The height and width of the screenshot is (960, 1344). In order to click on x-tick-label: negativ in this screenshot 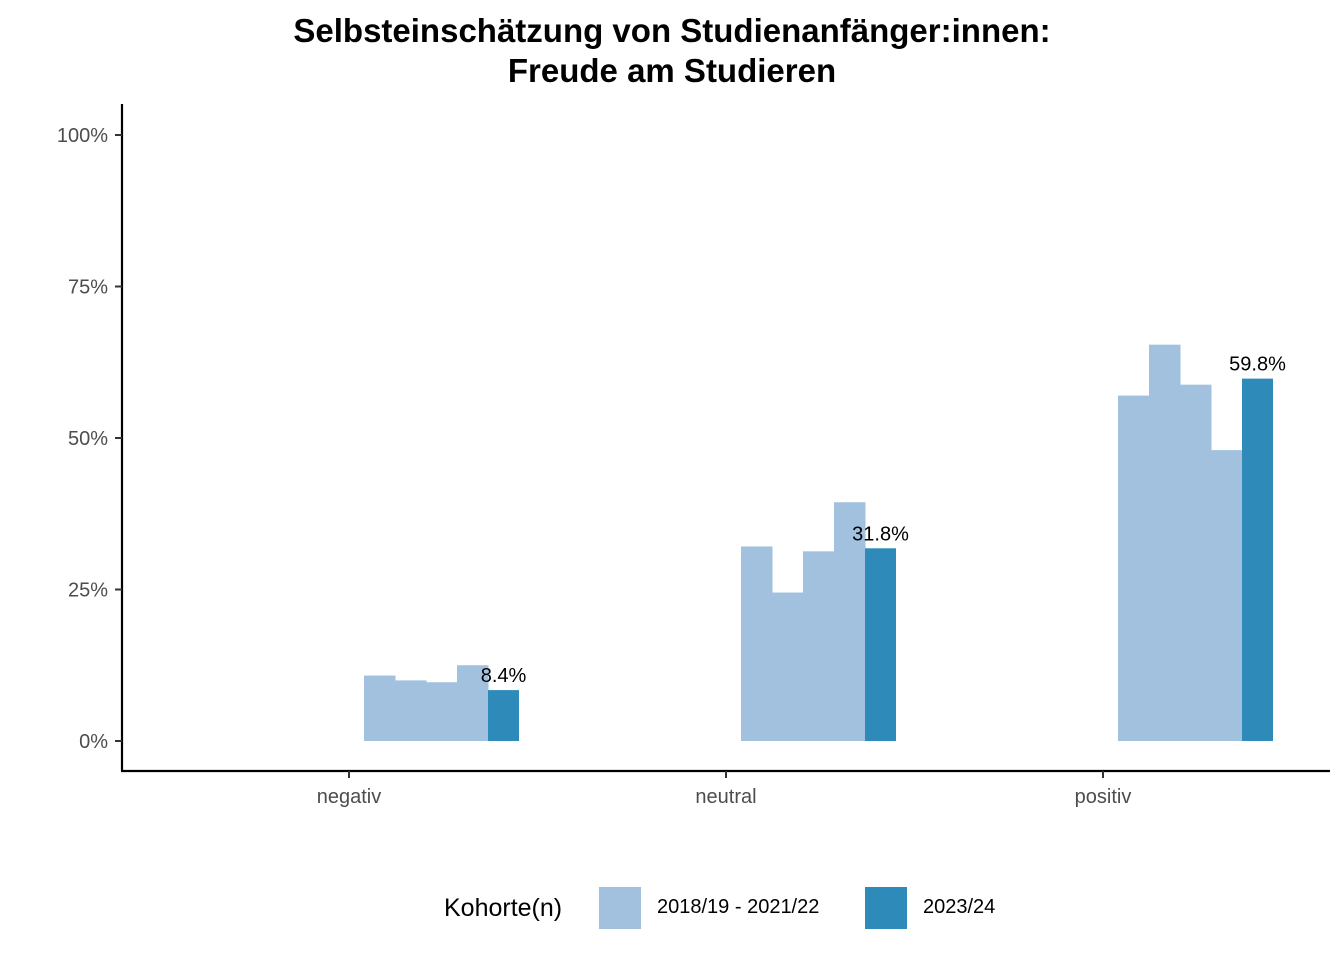, I will do `click(349, 797)`.